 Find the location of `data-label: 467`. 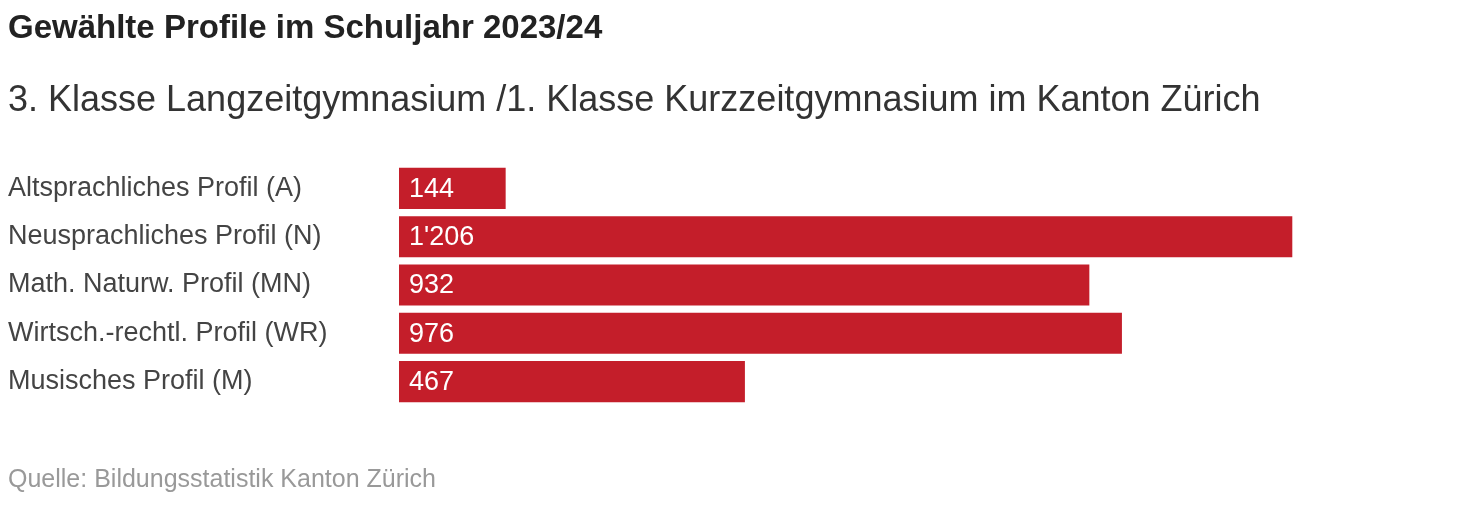

data-label: 467 is located at coordinates (432, 381).